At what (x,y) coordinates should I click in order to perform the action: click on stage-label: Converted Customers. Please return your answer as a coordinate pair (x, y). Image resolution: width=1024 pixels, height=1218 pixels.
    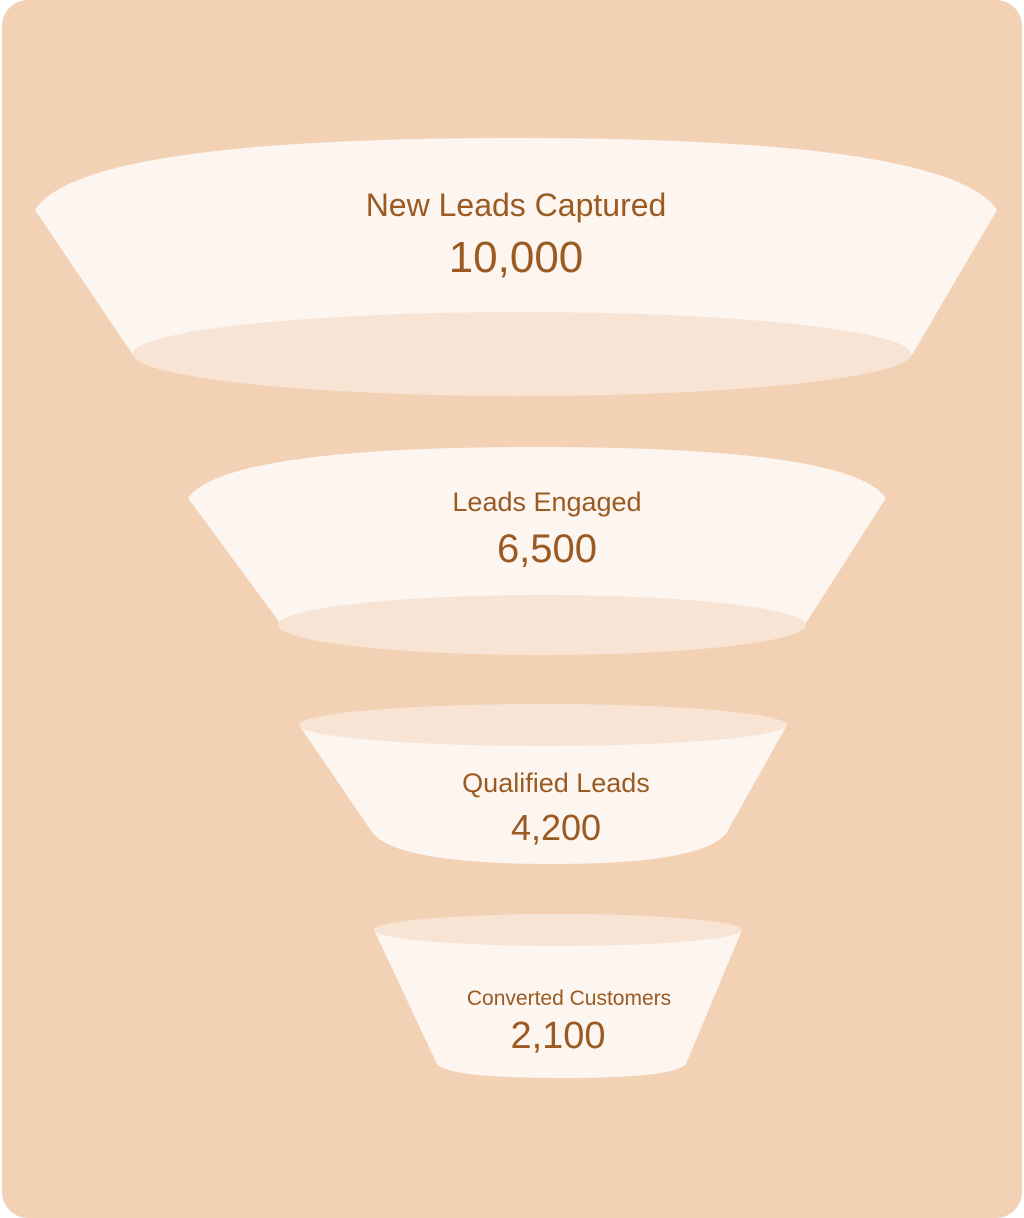
    Looking at the image, I should click on (569, 998).